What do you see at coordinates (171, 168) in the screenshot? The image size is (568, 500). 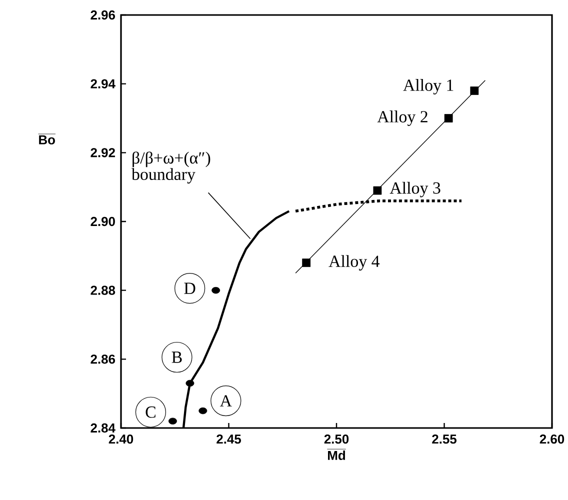 I see `annotation: β/β+ω+(α″) boundary` at bounding box center [171, 168].